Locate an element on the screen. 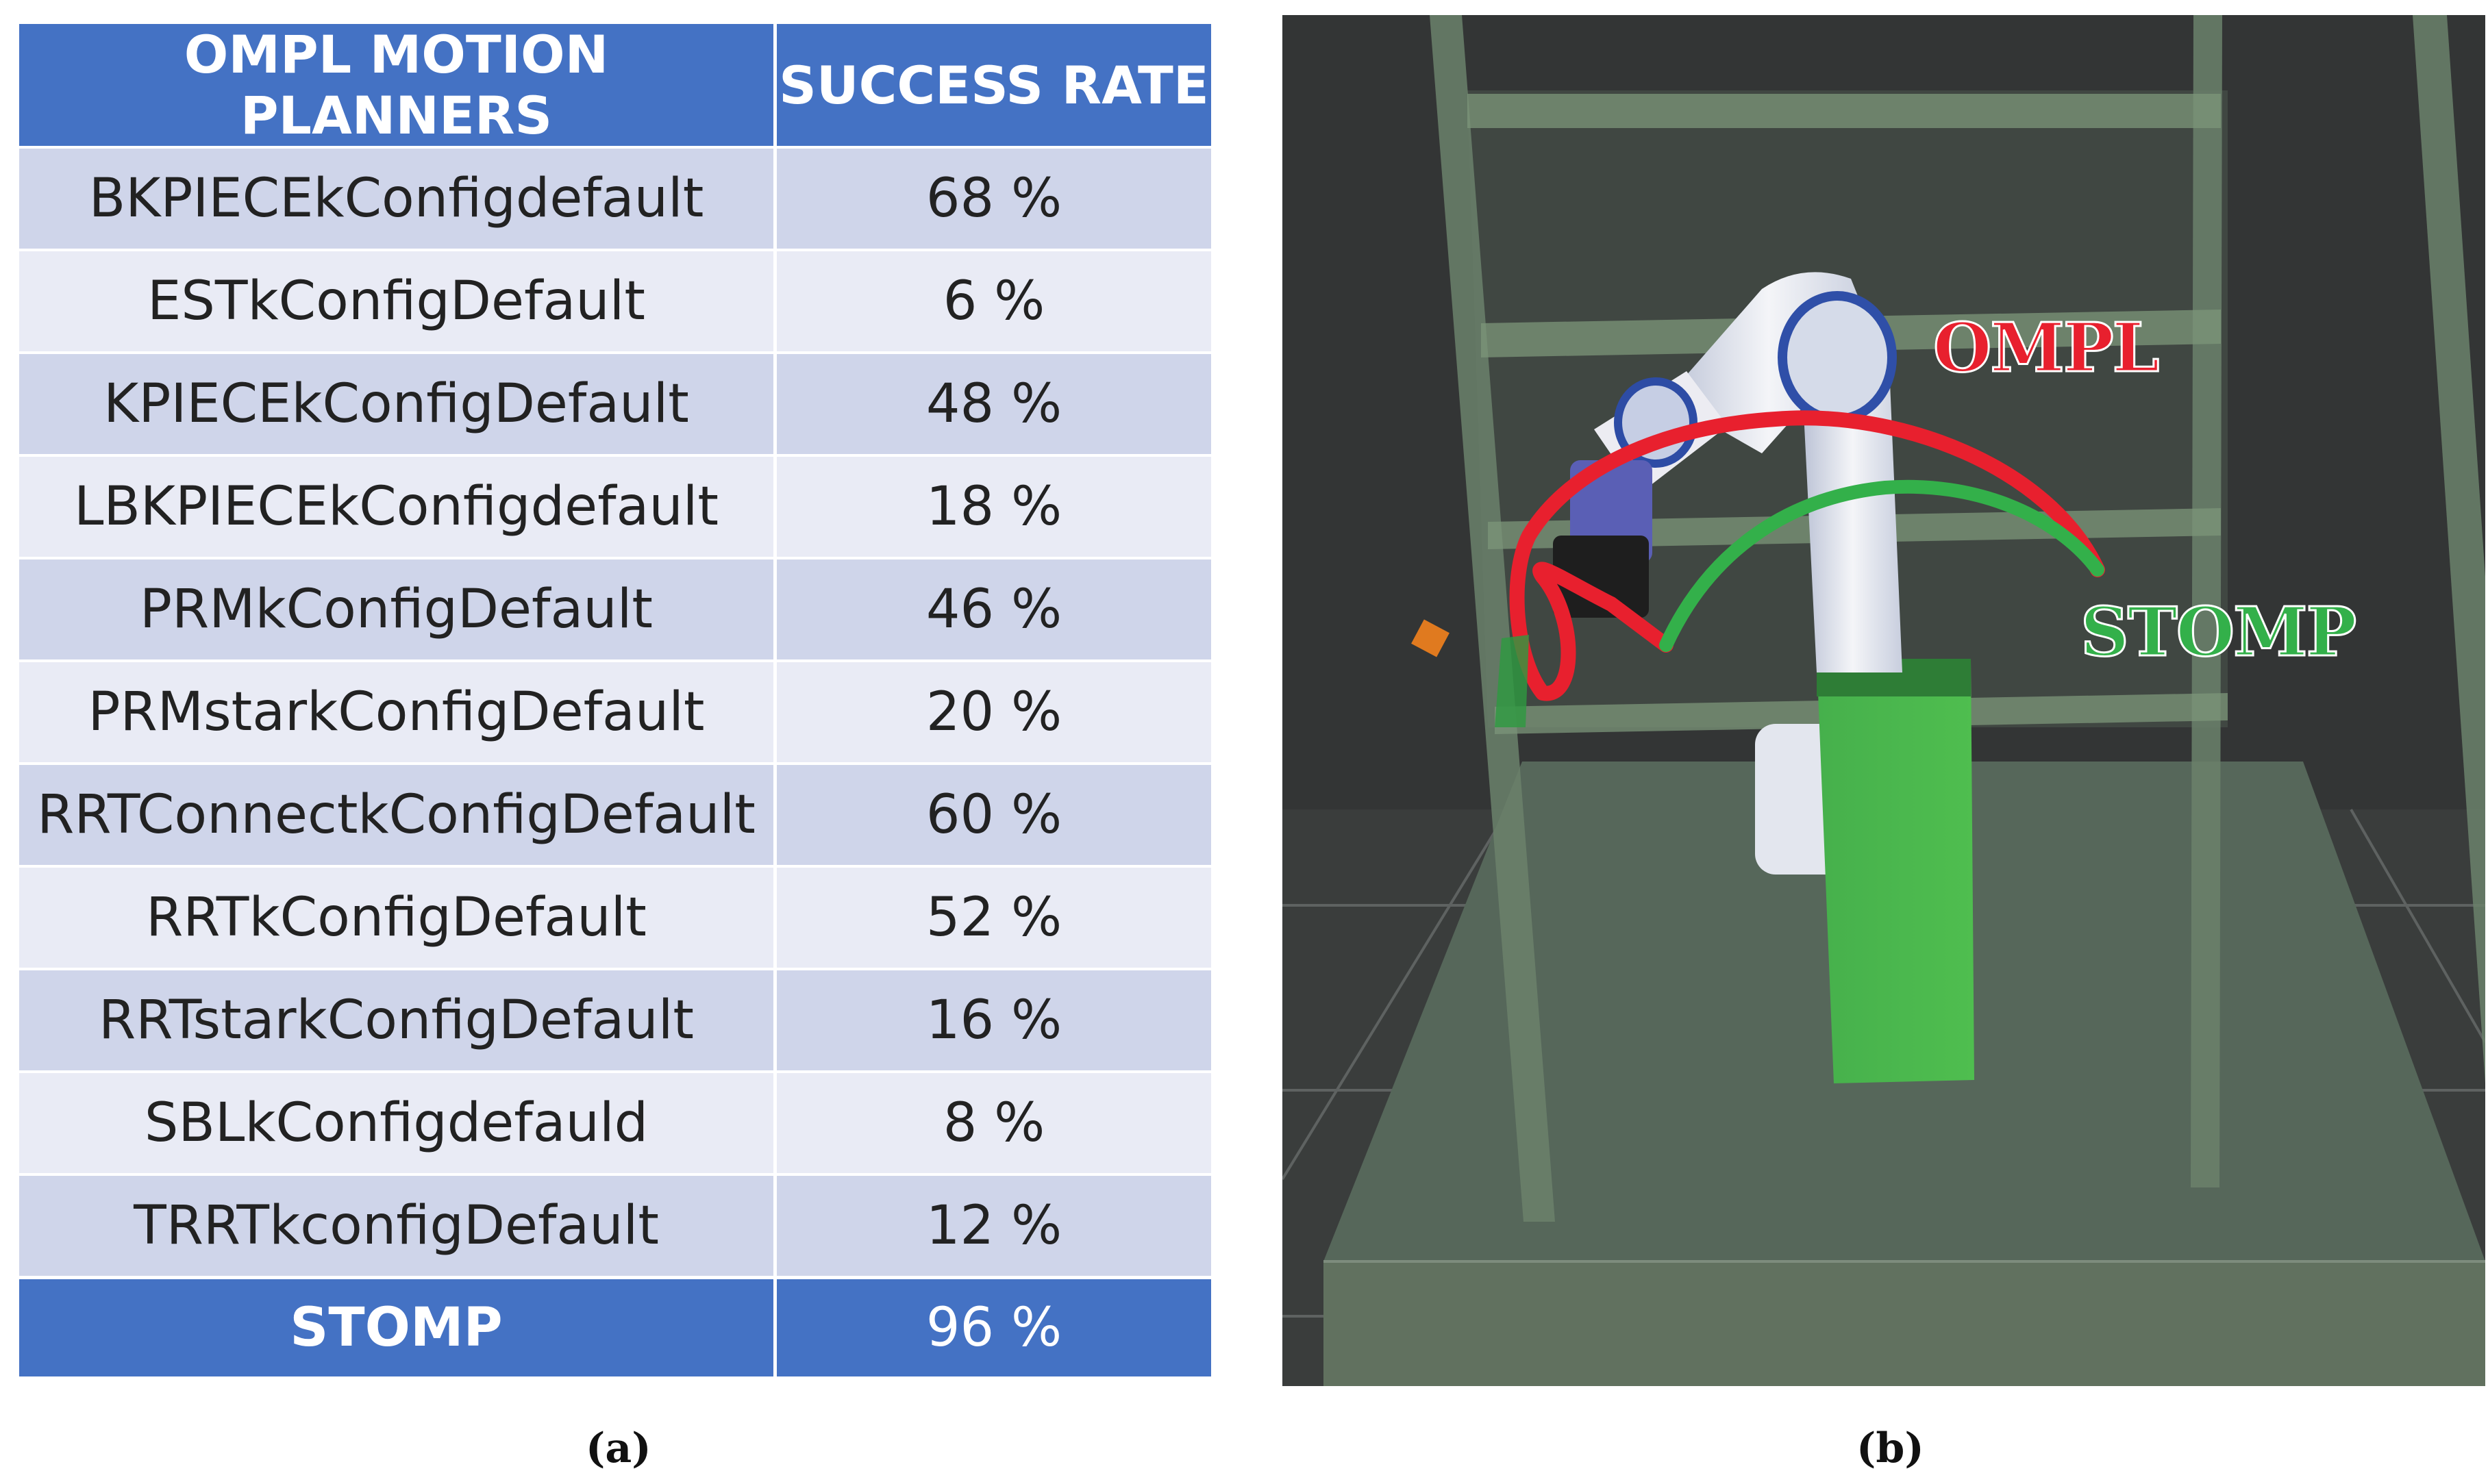  caption-a: (a) is located at coordinates (618, 1448).